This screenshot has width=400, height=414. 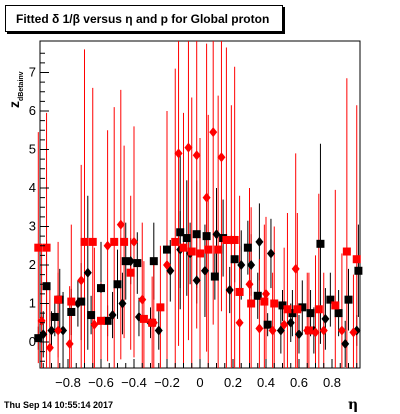 What do you see at coordinates (134, 382) in the screenshot?
I see `x-tick-label: −0.4` at bounding box center [134, 382].